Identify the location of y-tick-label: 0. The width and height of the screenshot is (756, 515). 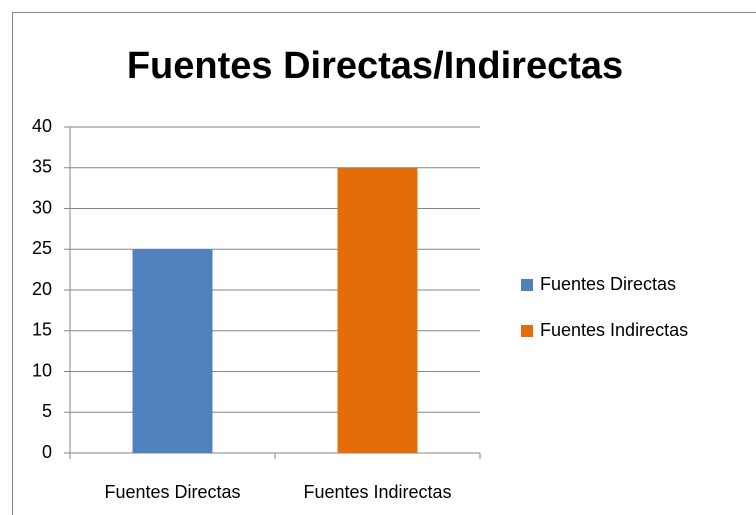
(47, 452).